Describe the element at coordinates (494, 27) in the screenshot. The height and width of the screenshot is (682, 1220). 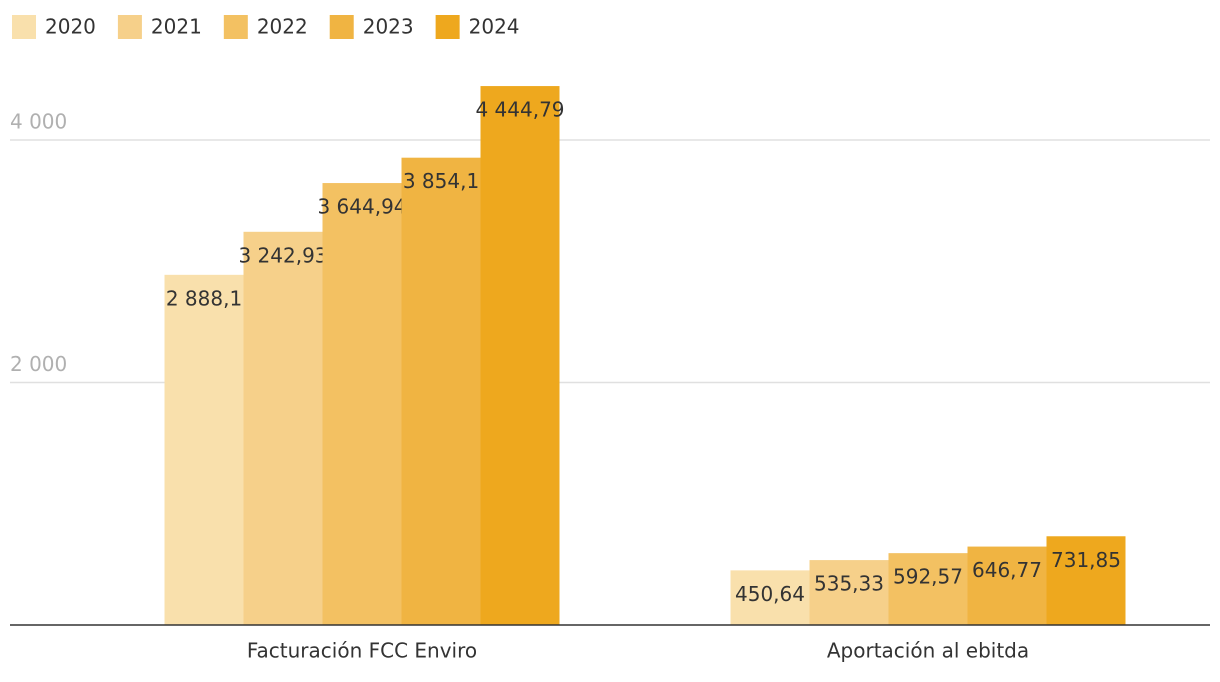
I see `legend-label: 2024` at that location.